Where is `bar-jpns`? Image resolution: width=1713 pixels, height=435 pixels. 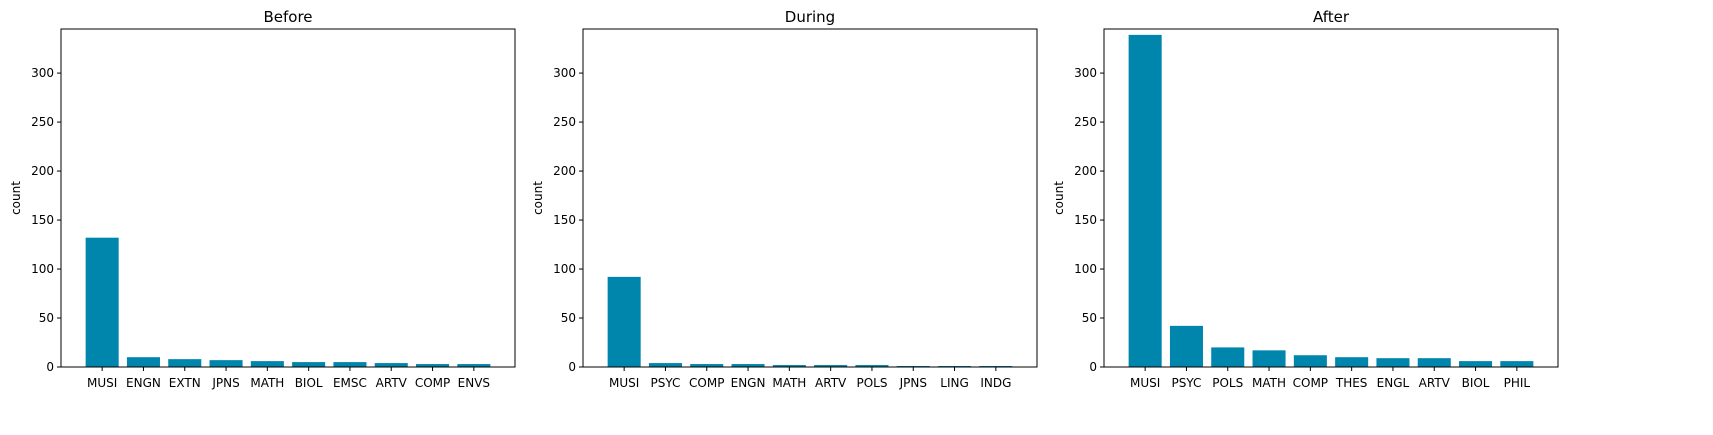
bar-jpns is located at coordinates (226, 363).